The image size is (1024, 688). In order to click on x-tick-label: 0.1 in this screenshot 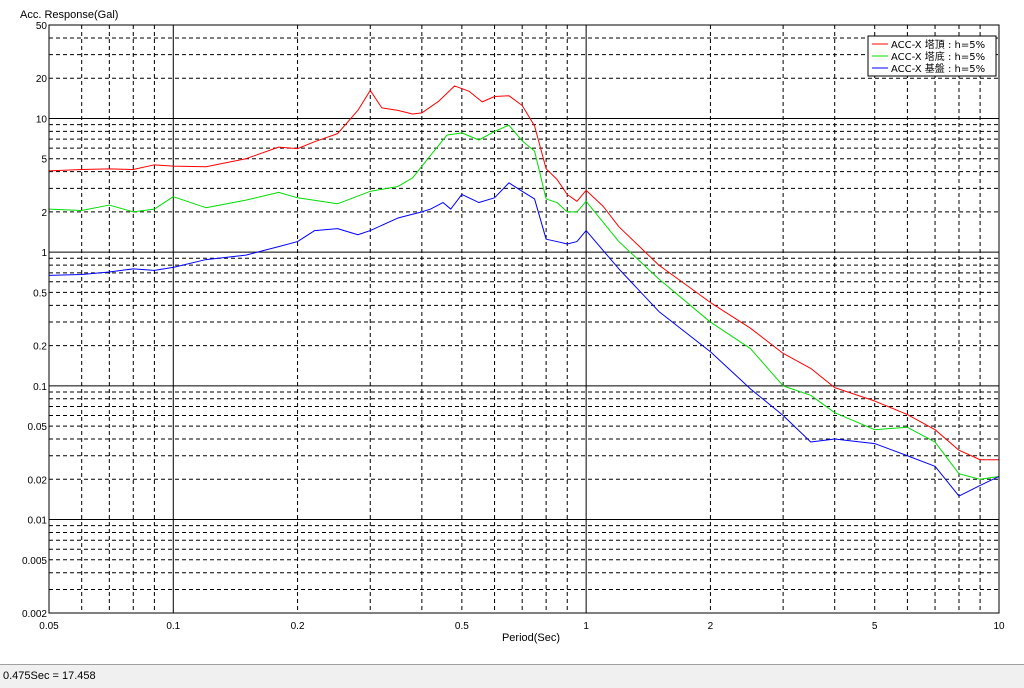, I will do `click(173, 626)`.